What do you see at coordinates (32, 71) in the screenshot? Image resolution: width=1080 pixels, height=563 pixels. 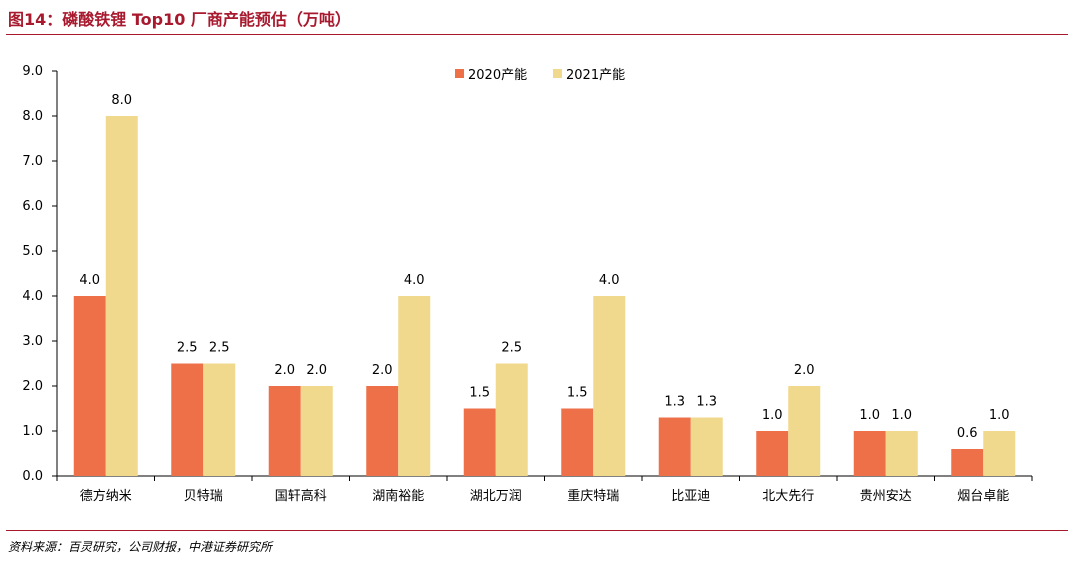 I see `y-tick-label: 9.0` at bounding box center [32, 71].